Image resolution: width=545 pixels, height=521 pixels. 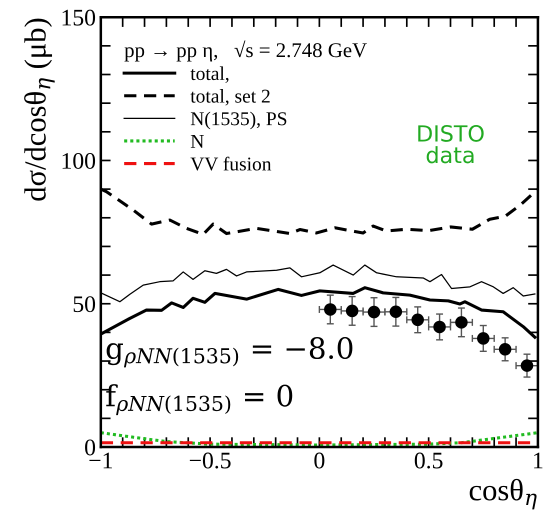 What do you see at coordinates (39, 109) in the screenshot?
I see `y-axis-title: dσ/dcosθ$_{η}$ (μb)` at bounding box center [39, 109].